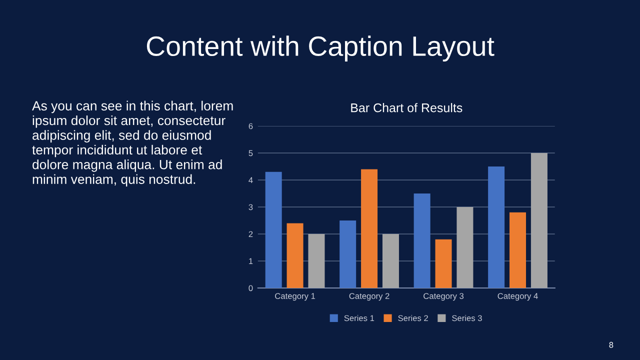 The image size is (640, 360). I want to click on x-tick-label: Category 1, so click(295, 297).